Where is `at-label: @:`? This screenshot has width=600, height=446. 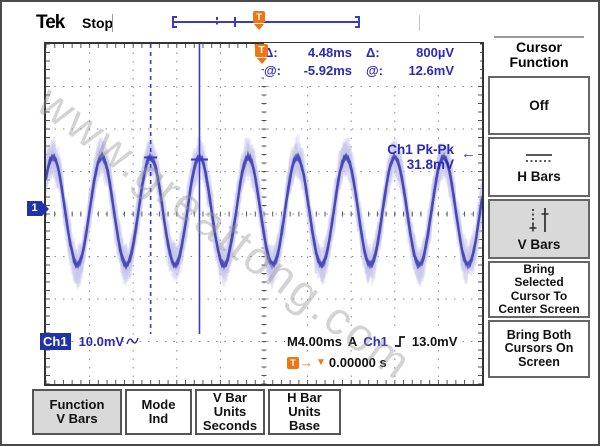 at-label: @: is located at coordinates (273, 70).